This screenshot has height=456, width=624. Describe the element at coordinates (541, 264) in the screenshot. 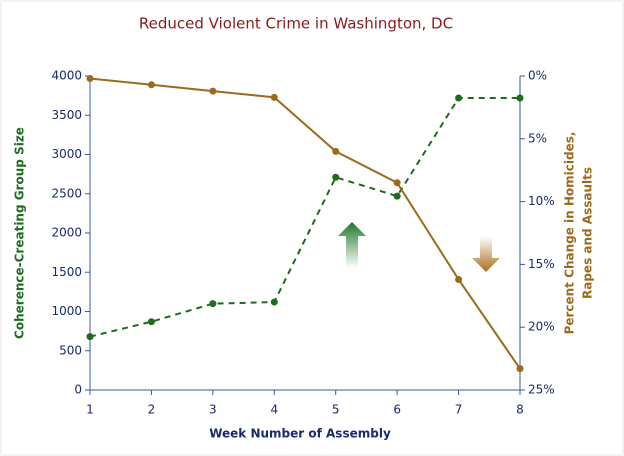

I see `y2-tick-label: 15%` at that location.